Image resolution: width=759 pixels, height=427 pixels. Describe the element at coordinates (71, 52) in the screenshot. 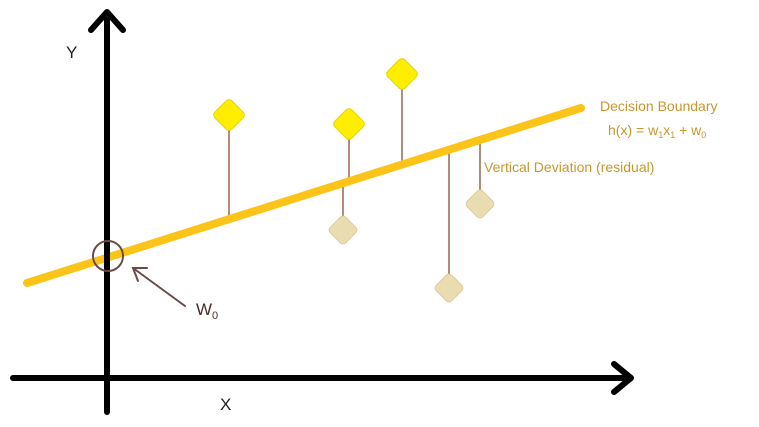

I see `y-axis-label: Y` at that location.